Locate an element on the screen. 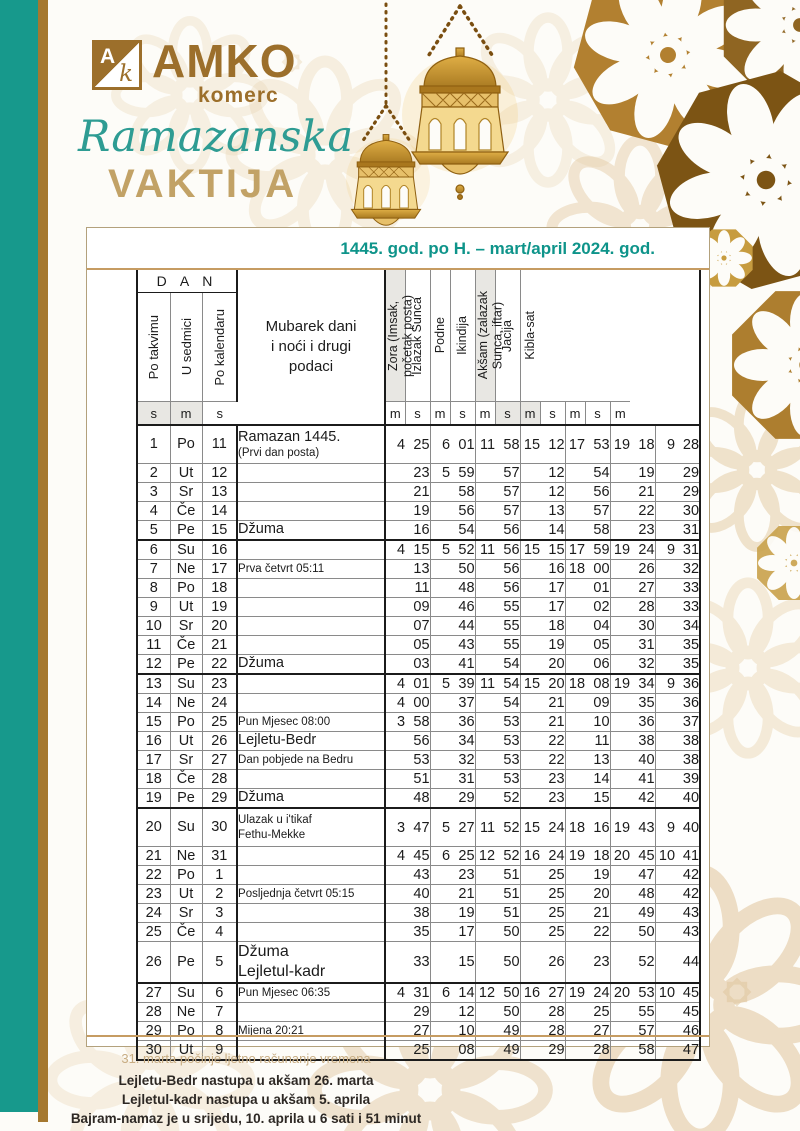  cell-time-s: 15 is located at coordinates (530, 549).